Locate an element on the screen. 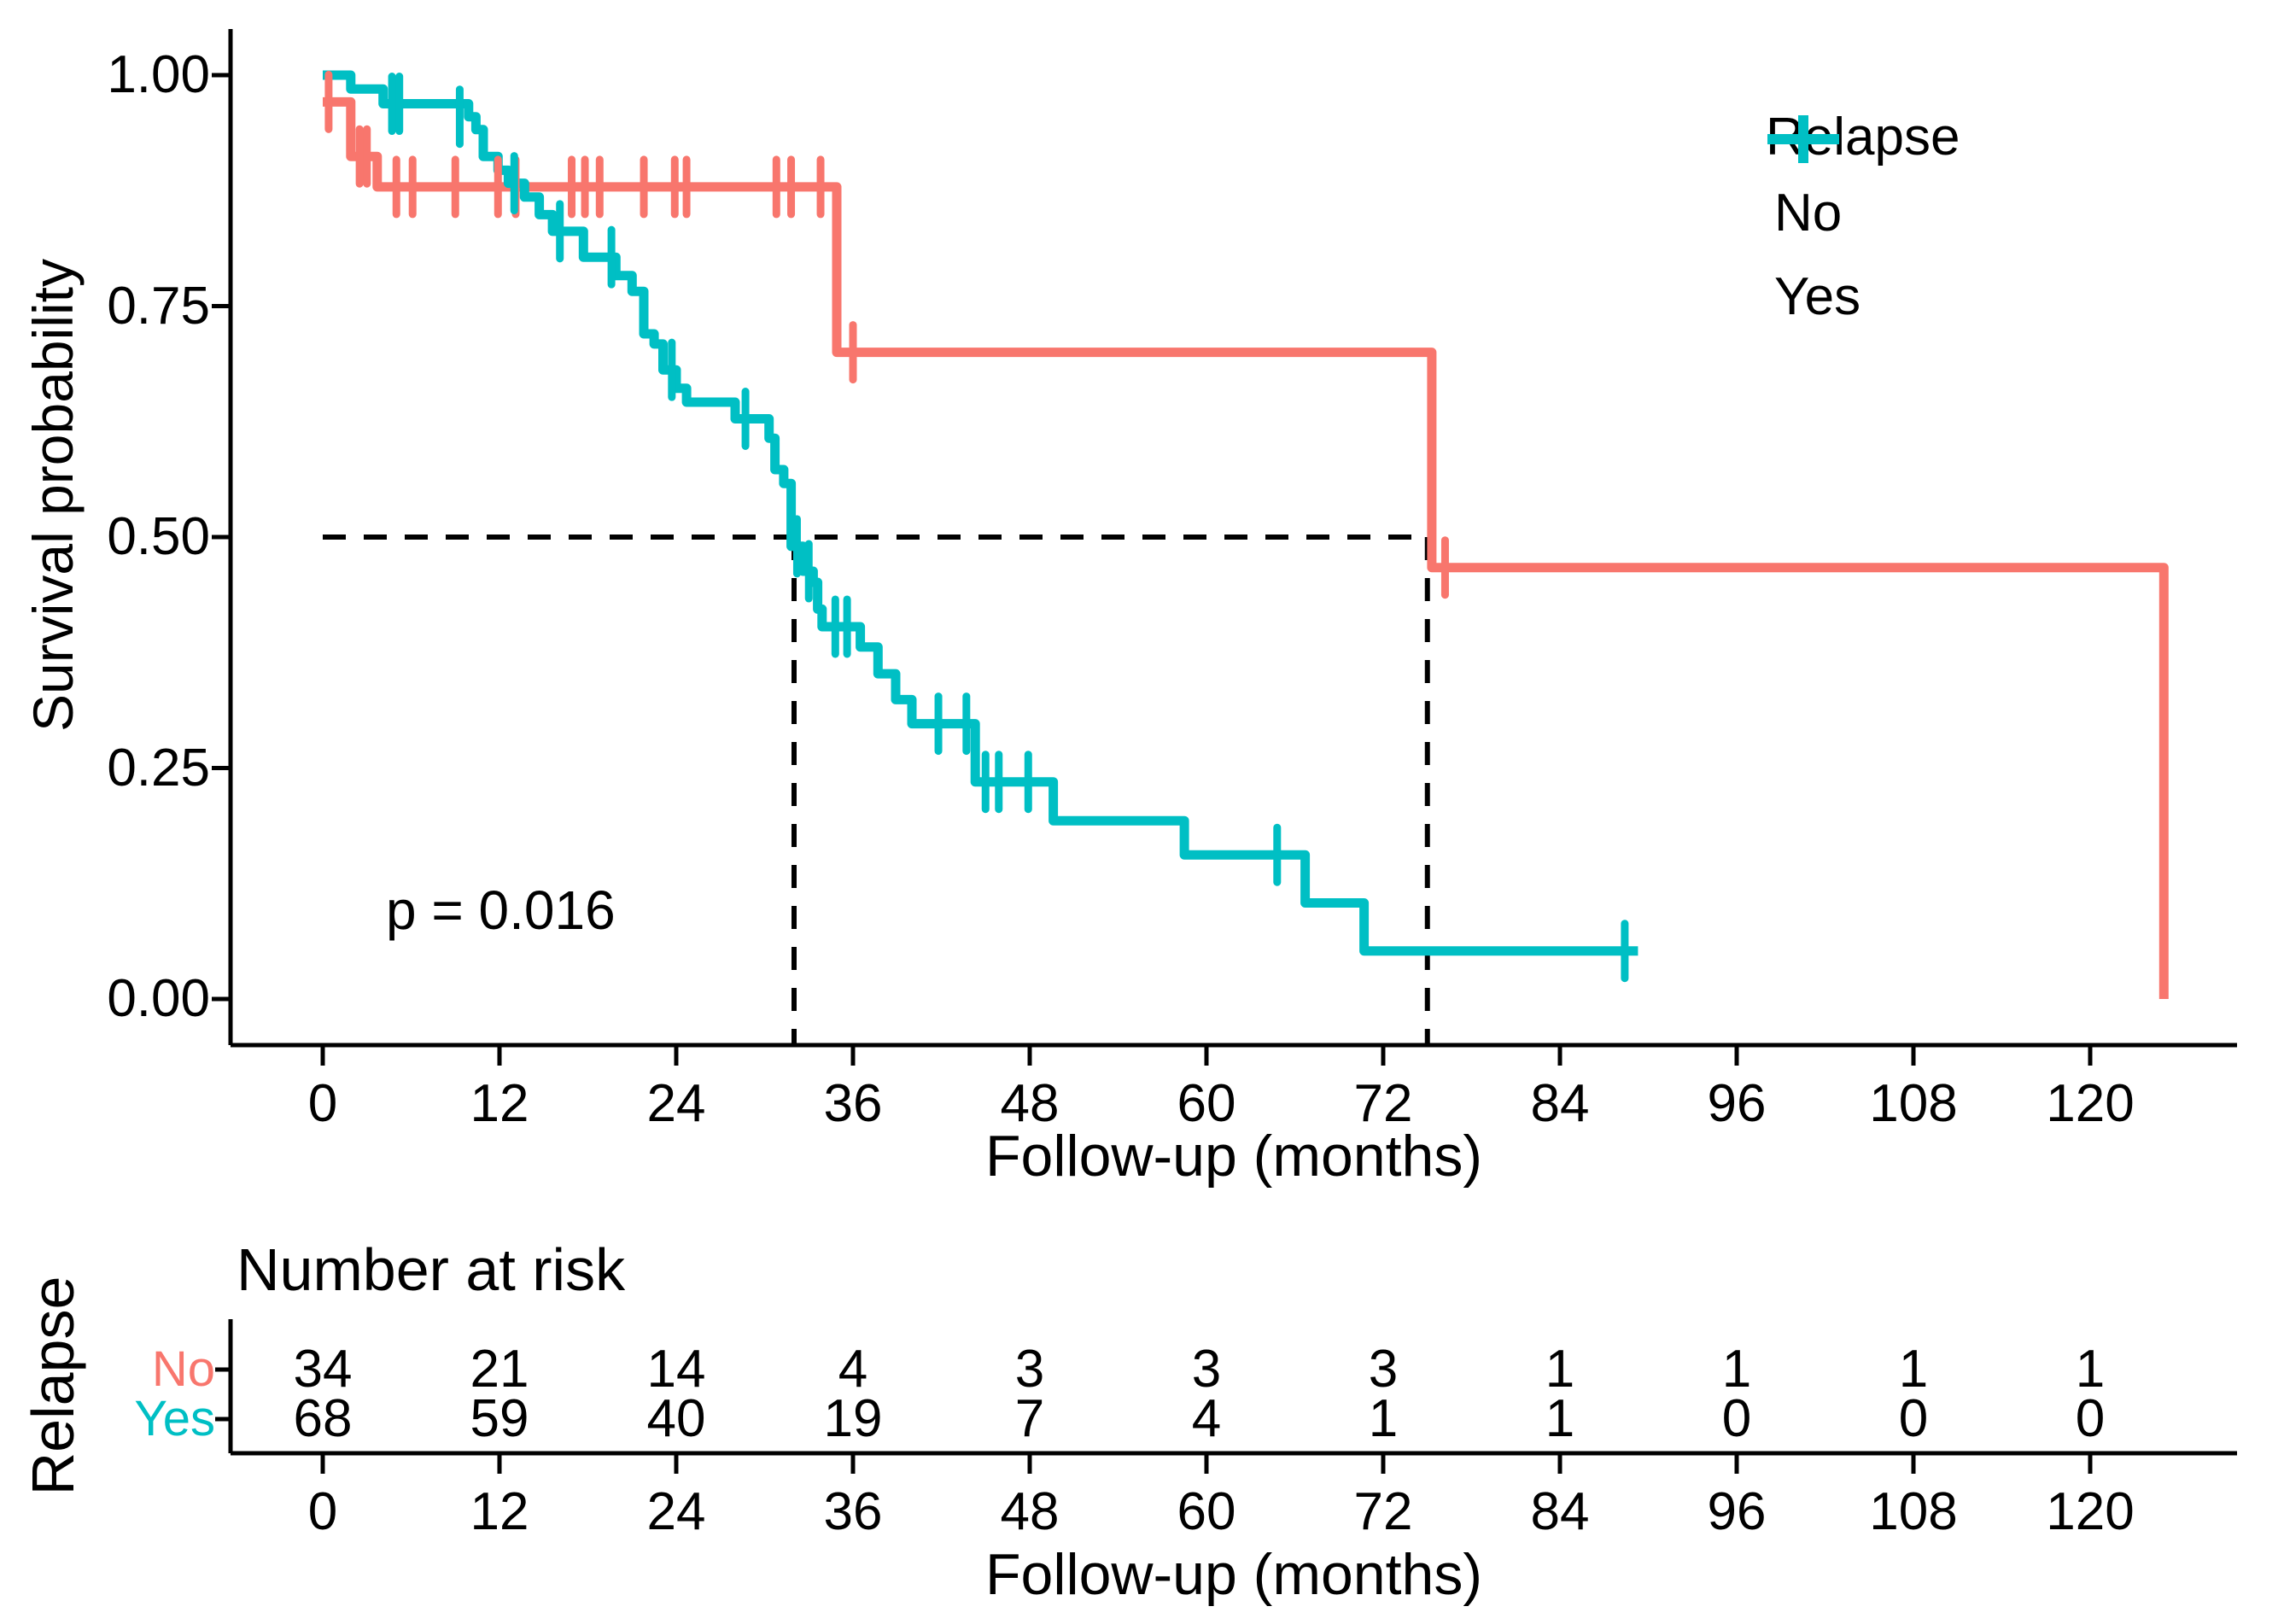 This screenshot has width=2284, height=1624. risk-table-title: Number at risk is located at coordinates (431, 1269).